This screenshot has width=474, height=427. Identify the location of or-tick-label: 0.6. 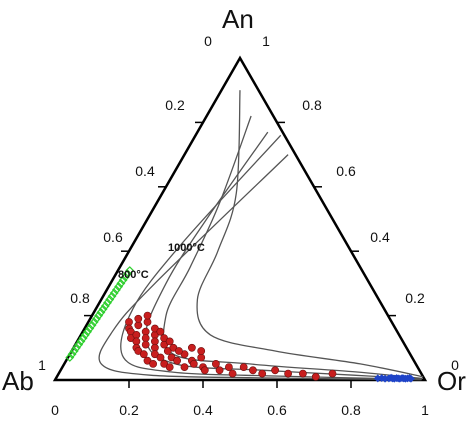
(346, 171).